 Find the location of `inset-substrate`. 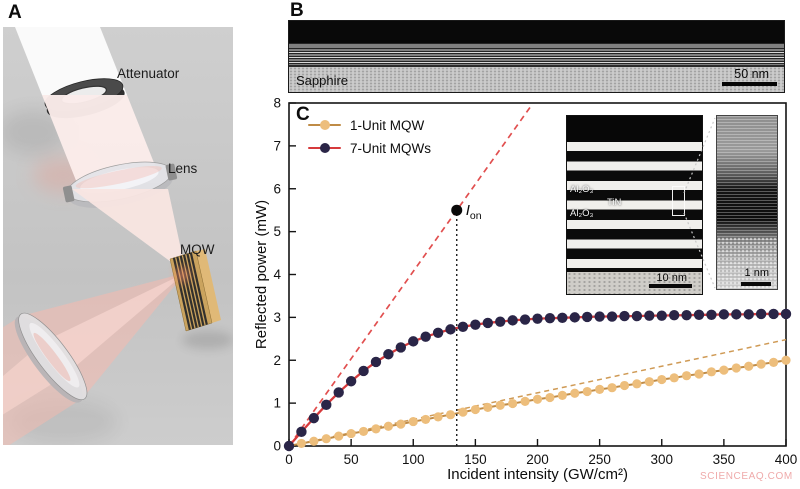

inset-substrate is located at coordinates (634, 283).